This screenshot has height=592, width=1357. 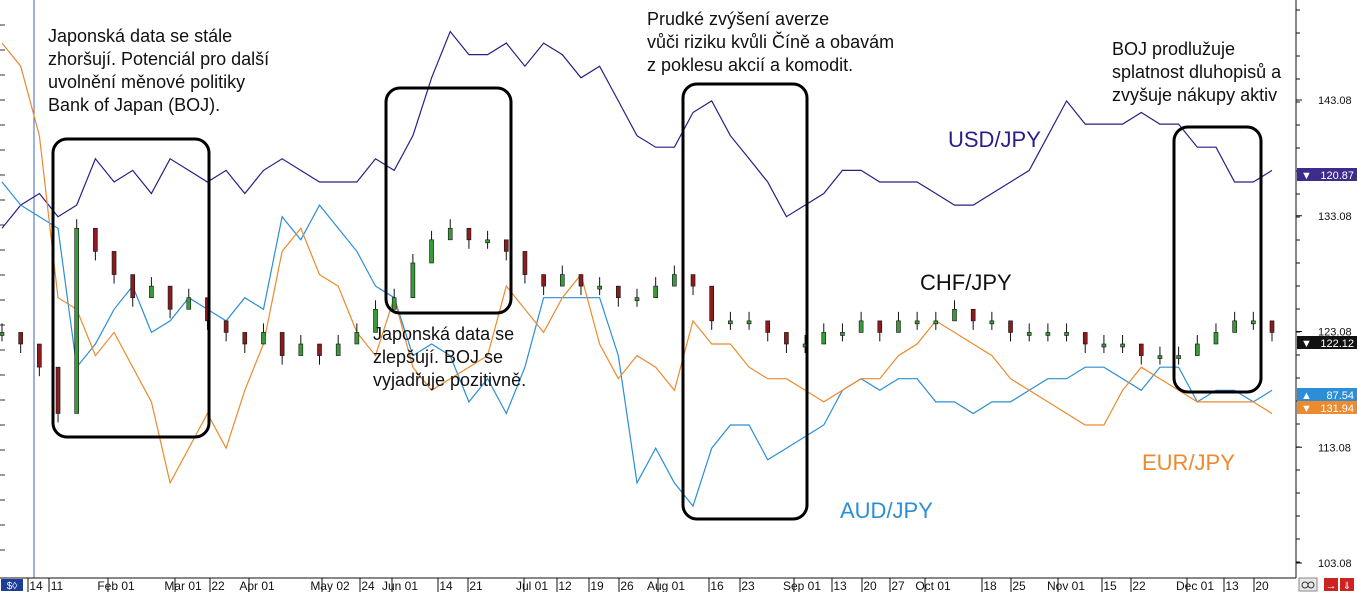 What do you see at coordinates (438, 357) in the screenshot?
I see `annotation-line: zlepšují. BOJ se` at bounding box center [438, 357].